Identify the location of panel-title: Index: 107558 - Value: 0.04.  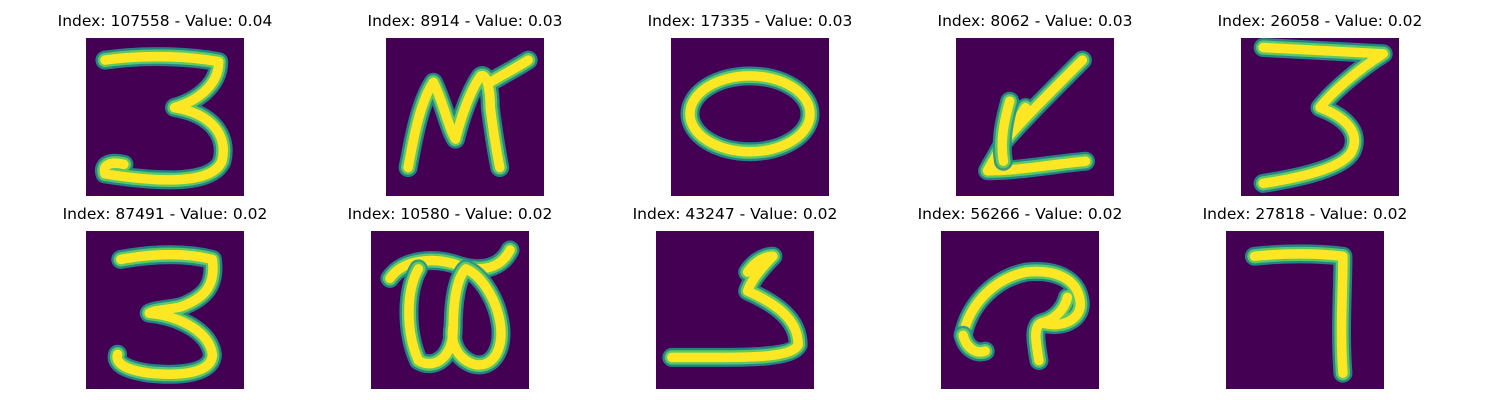
(165, 21).